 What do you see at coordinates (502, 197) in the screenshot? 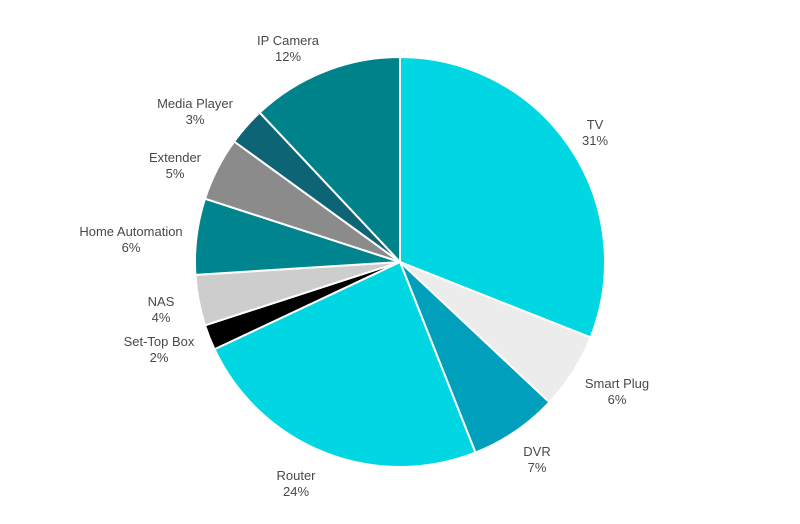
I see `pie-slice-tv` at bounding box center [502, 197].